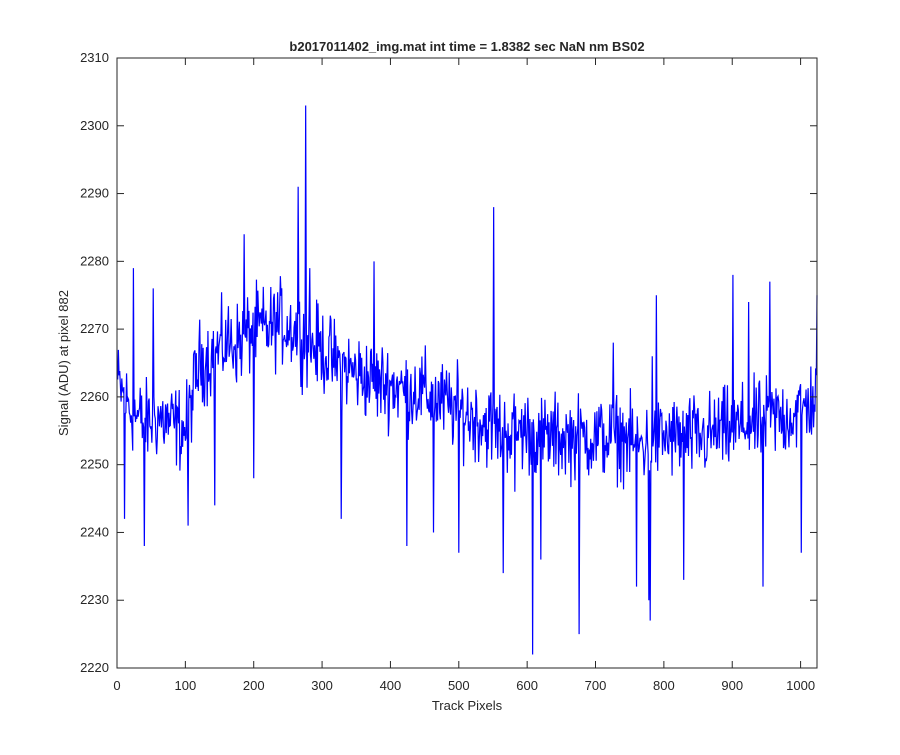 The height and width of the screenshot is (755, 900). What do you see at coordinates (94, 464) in the screenshot?
I see `y-tick-label: 2250` at bounding box center [94, 464].